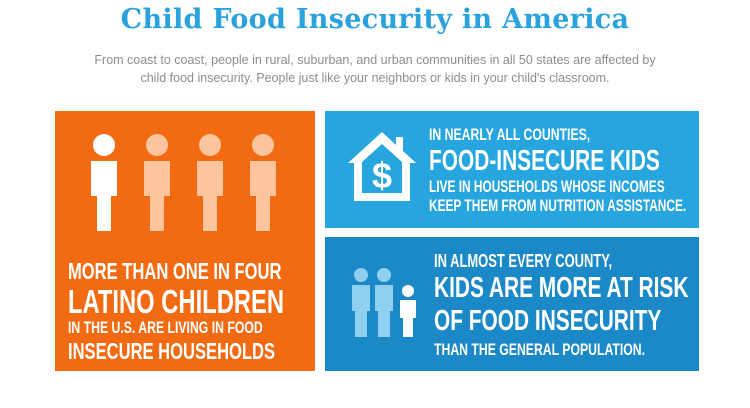 The width and height of the screenshot is (750, 408). I want to click on family-figures-icon, so click(384, 302).